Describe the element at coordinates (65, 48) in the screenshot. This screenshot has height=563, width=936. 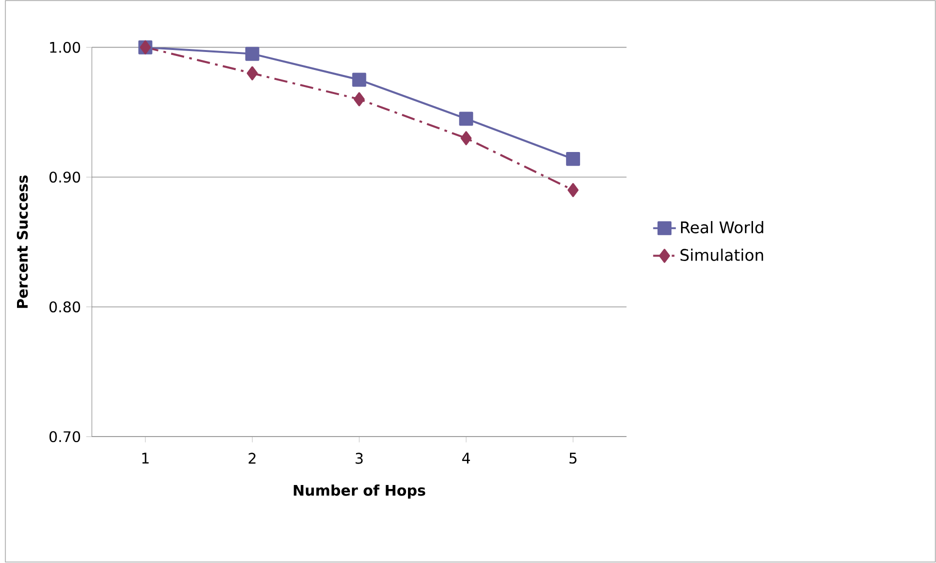
I see `y-tick-label: 1.00` at that location.